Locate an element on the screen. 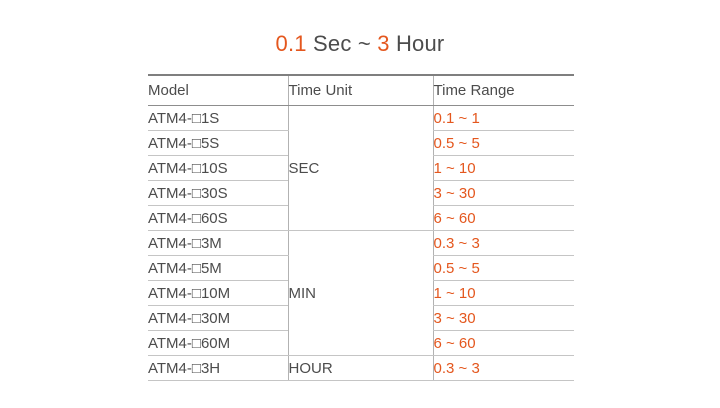 Image resolution: width=720 pixels, height=408 pixels. column-header-time-range: Time Range is located at coordinates (503, 90).